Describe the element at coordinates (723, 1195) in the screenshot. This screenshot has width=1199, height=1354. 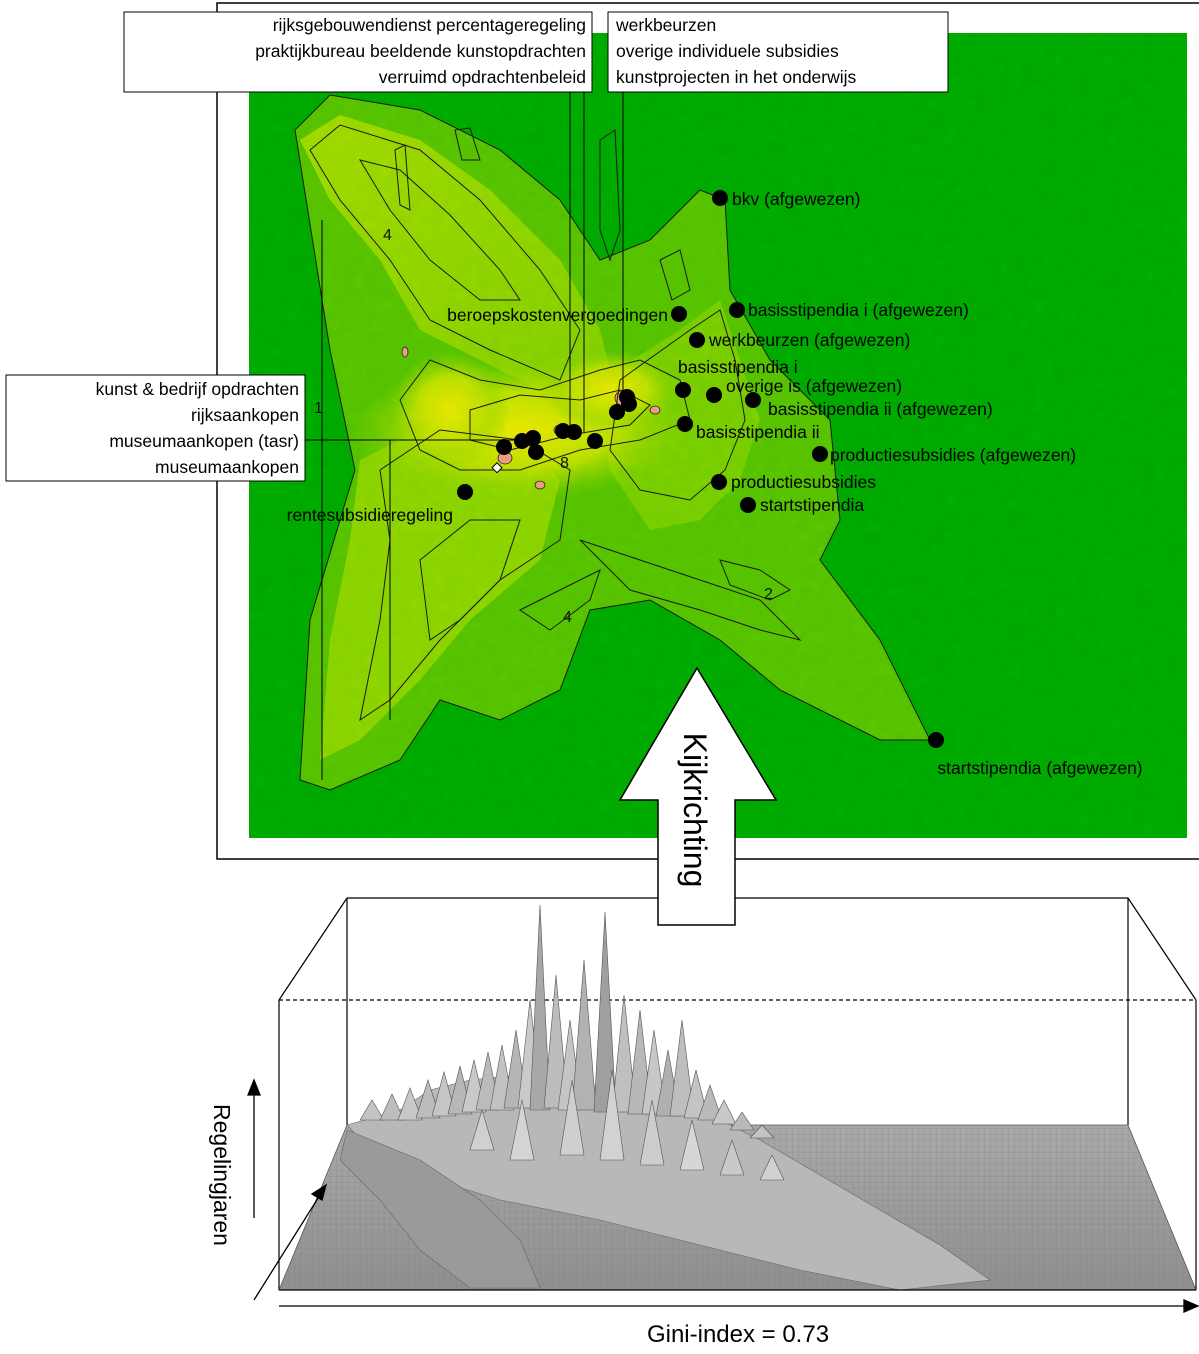
I see `surface-axes` at that location.